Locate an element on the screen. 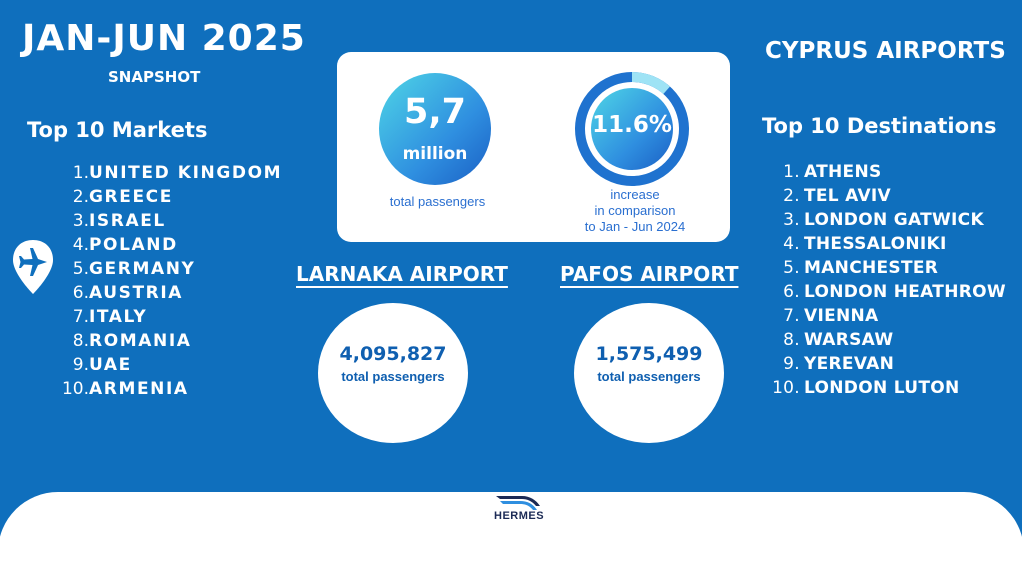 The image size is (1022, 582). increase-description: increase in comparison to Jan - Jun 2024 is located at coordinates (635, 211).